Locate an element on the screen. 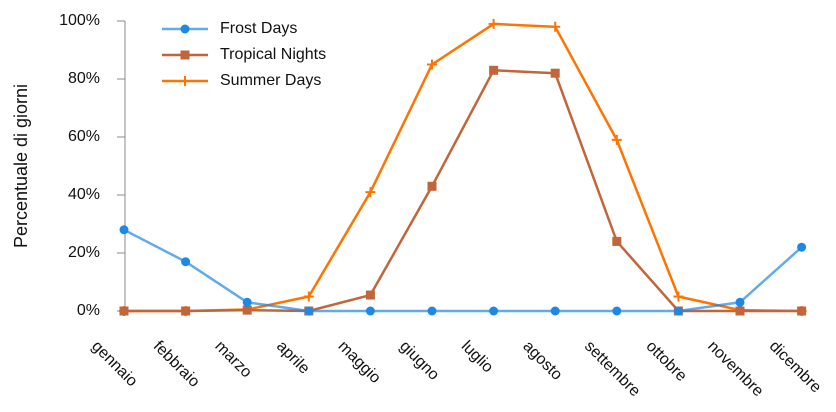 The image size is (836, 412). y-tick-label: 0% is located at coordinates (88, 310).